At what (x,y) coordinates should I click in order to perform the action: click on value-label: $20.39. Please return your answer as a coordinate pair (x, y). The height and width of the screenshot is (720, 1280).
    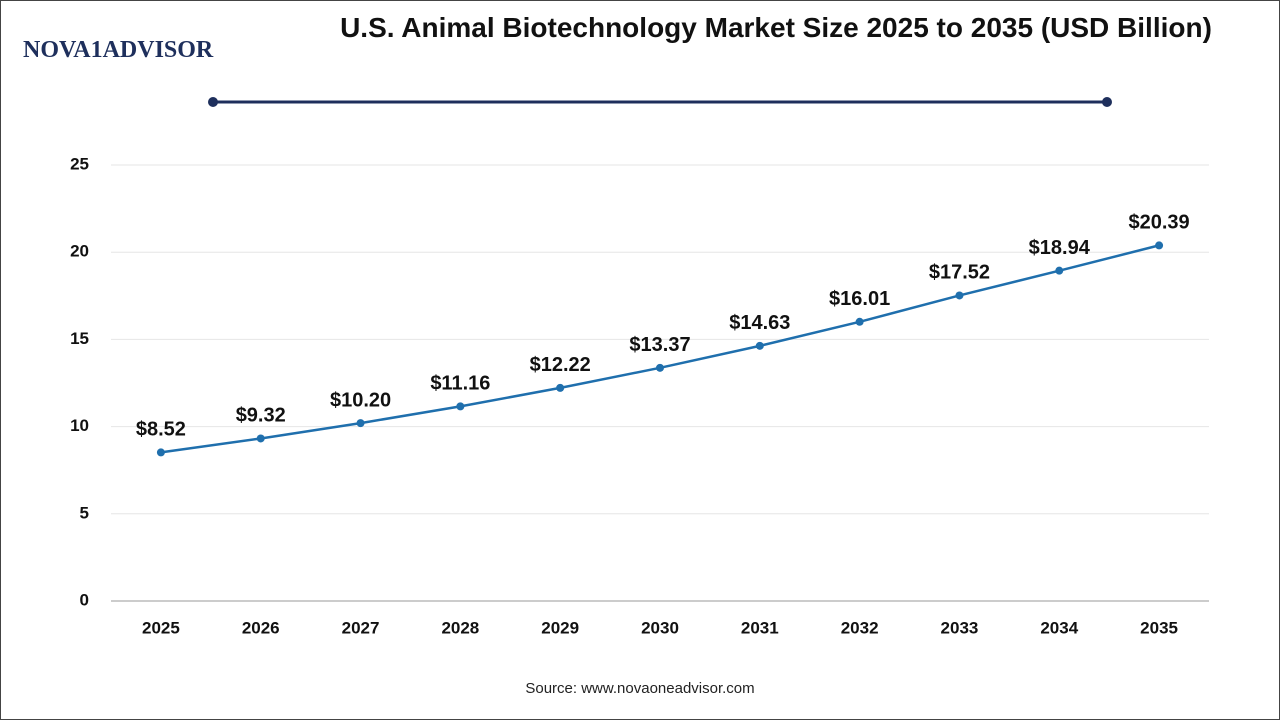
    Looking at the image, I should click on (1159, 223).